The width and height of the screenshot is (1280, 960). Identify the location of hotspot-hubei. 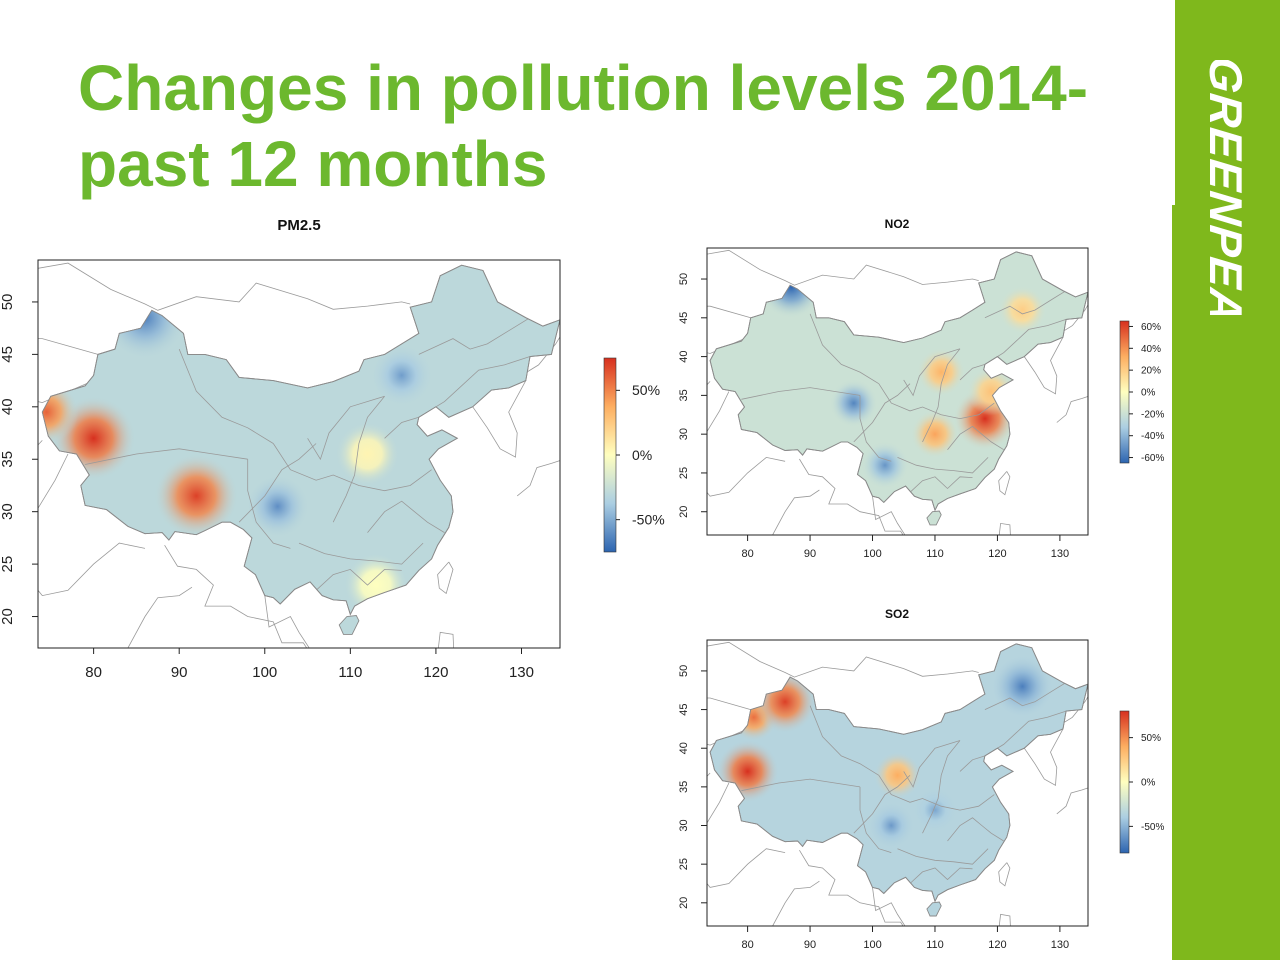
(934, 434).